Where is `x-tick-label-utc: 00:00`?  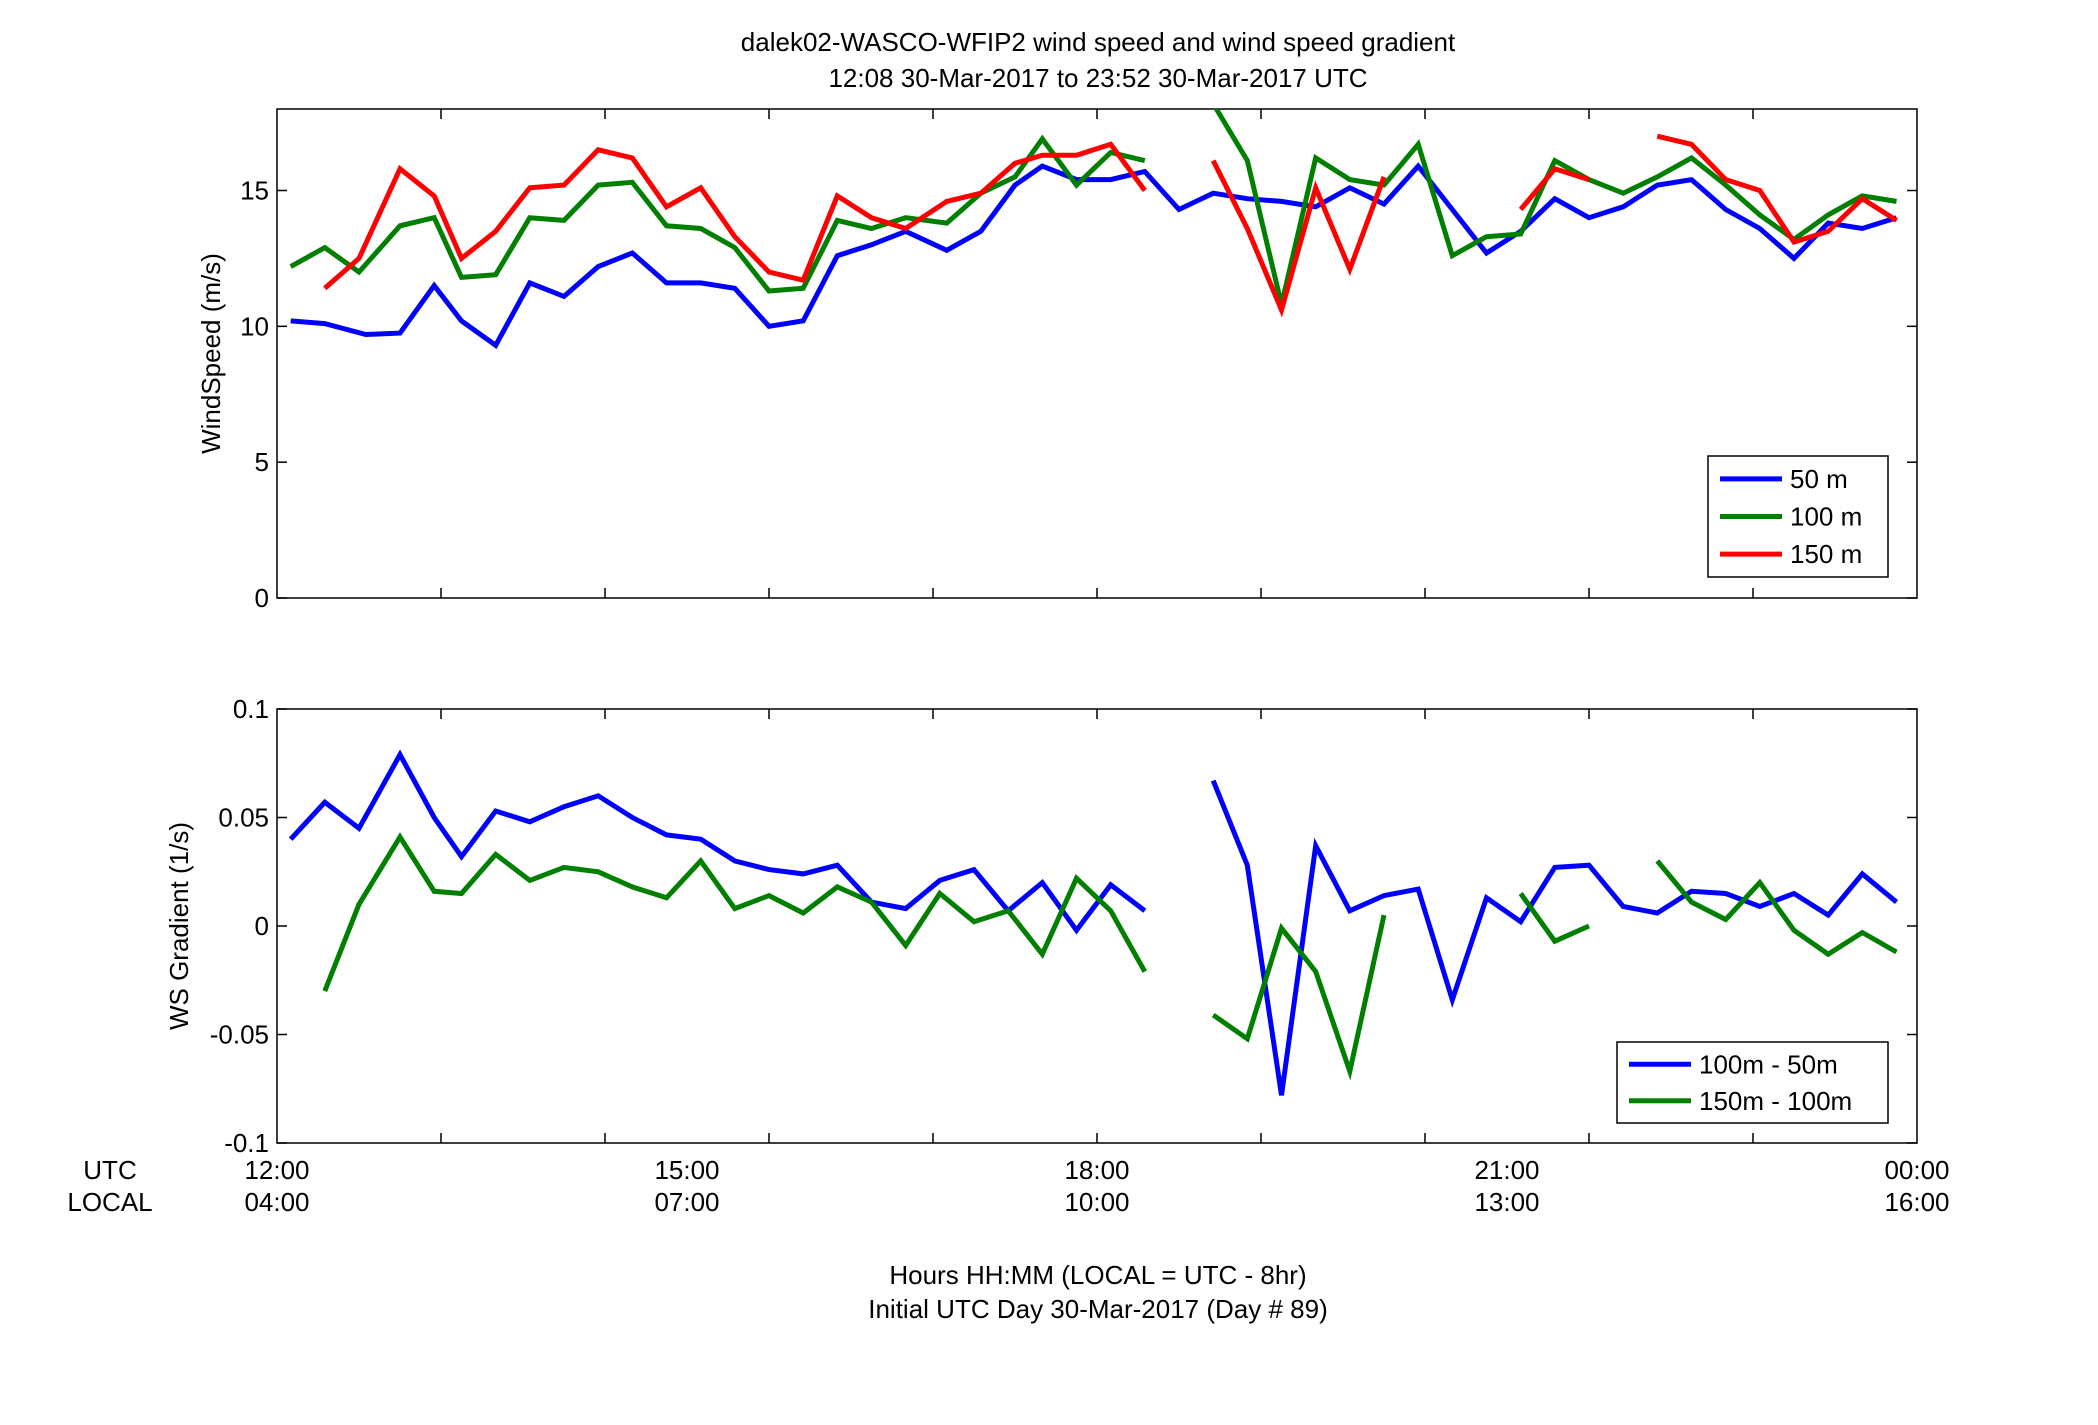
x-tick-label-utc: 00:00 is located at coordinates (1916, 1170).